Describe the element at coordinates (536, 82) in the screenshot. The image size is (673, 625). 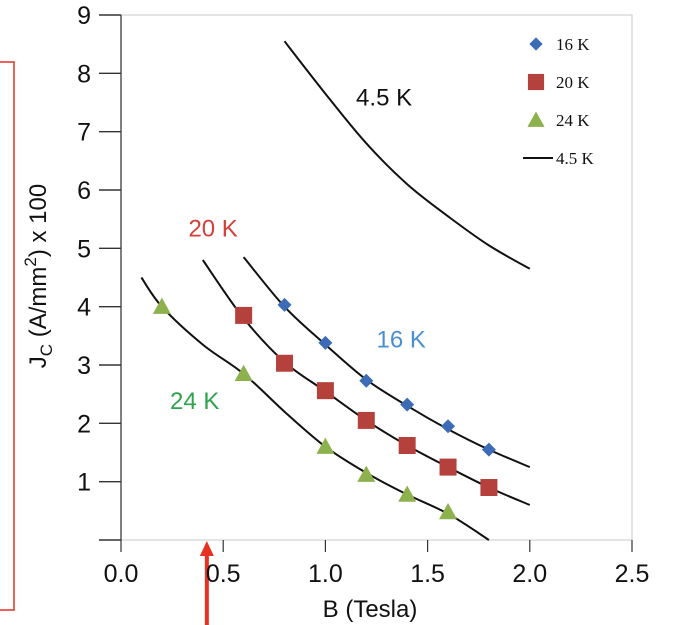
I see `legend-swatch-20-k` at that location.